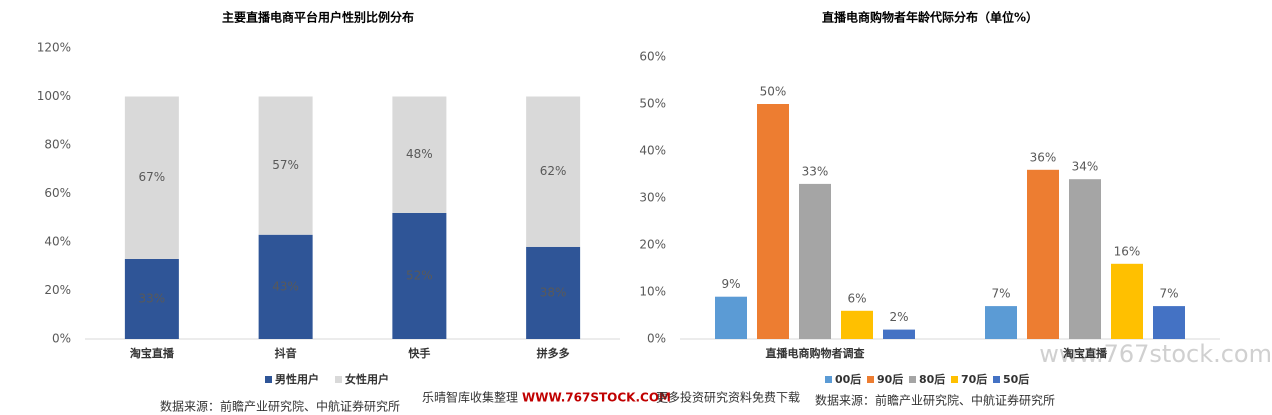 The height and width of the screenshot is (415, 1272). Describe the element at coordinates (470, 397) in the screenshot. I see `watermark-left: 乐晴智库收集整理` at that location.